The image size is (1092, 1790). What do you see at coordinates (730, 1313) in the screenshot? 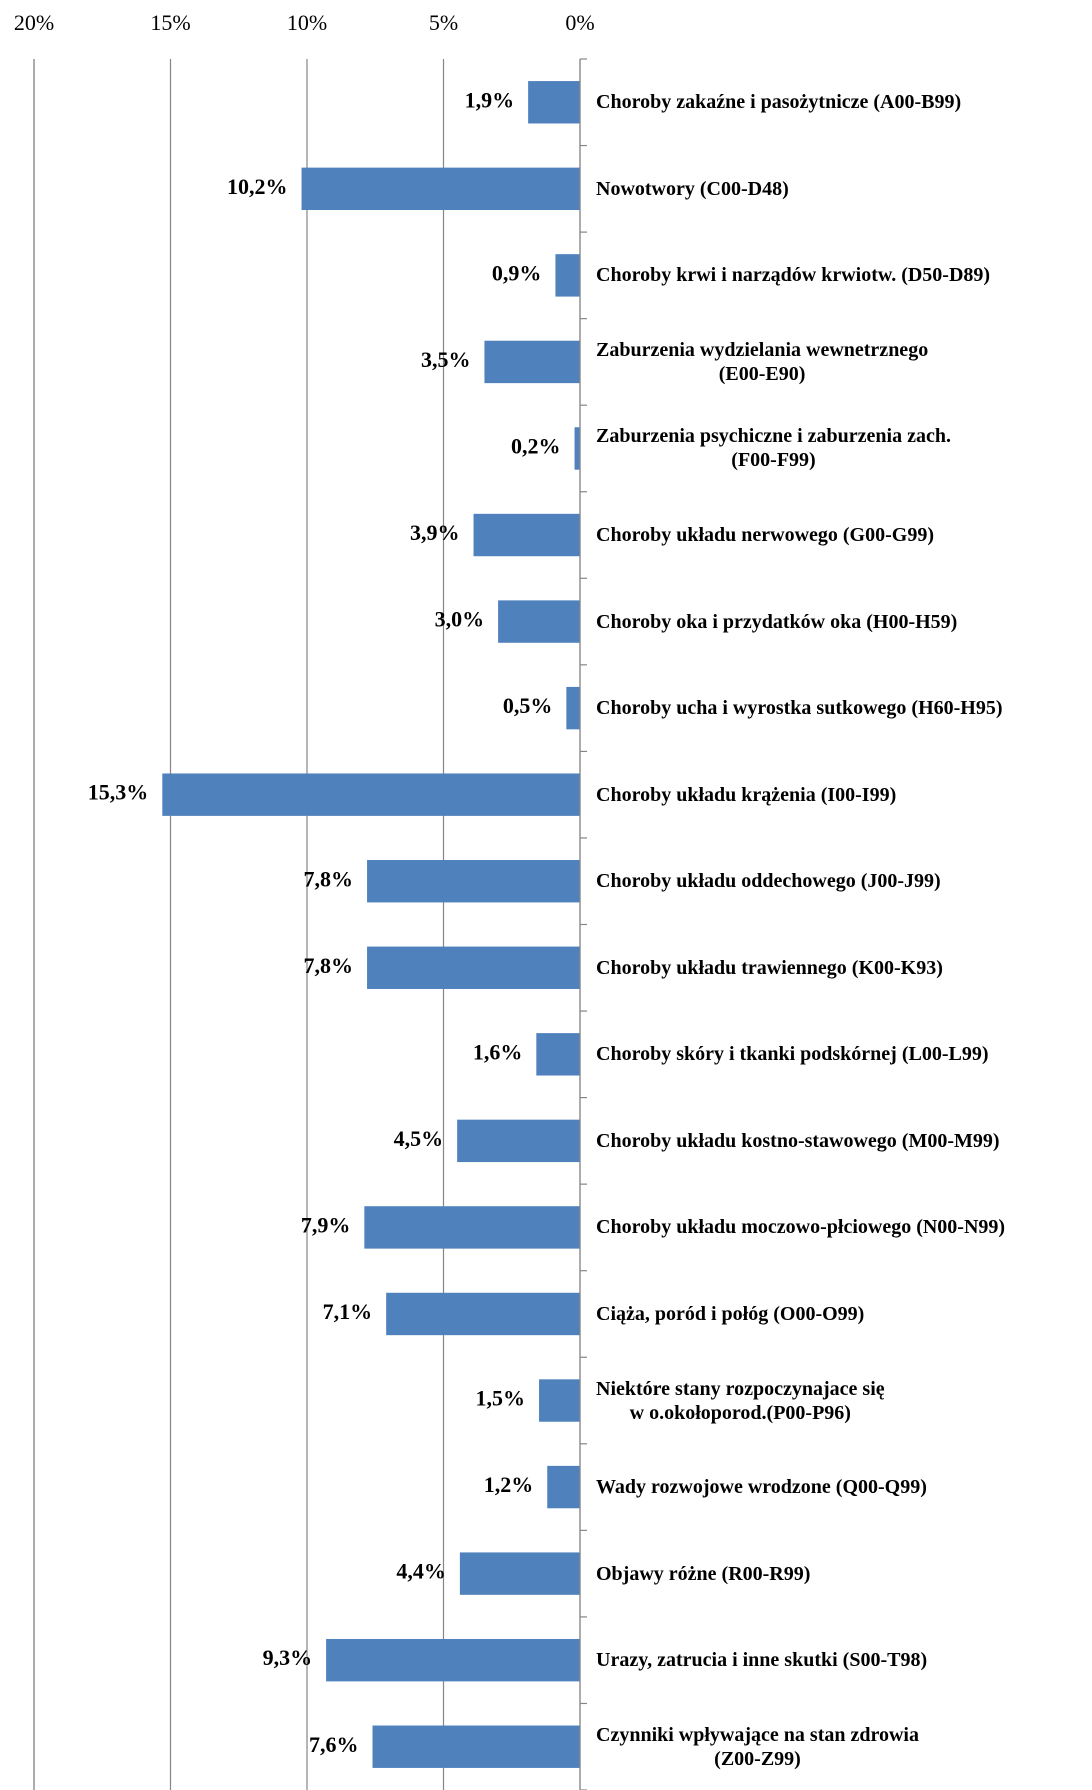
I see `category-label: Ciąża, poród i połóg (O00-O99)` at bounding box center [730, 1313].